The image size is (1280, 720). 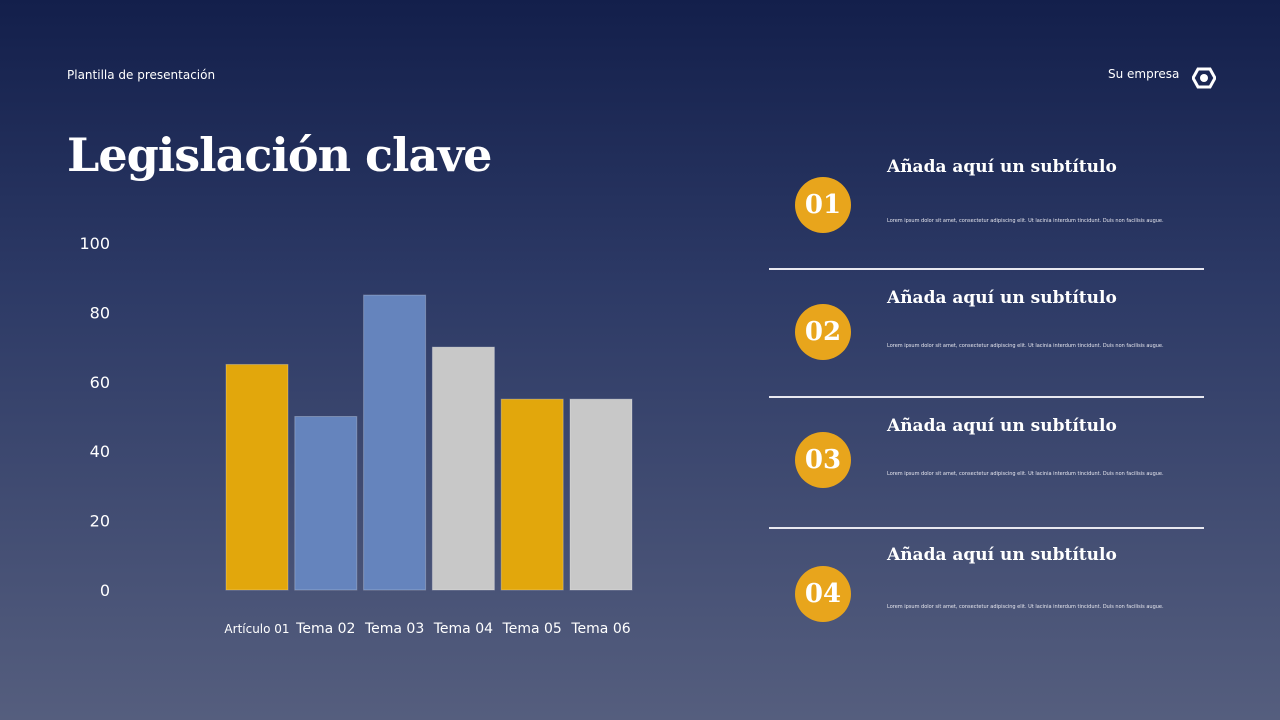 I want to click on template-label: Plantilla de presentación, so click(x=141, y=75).